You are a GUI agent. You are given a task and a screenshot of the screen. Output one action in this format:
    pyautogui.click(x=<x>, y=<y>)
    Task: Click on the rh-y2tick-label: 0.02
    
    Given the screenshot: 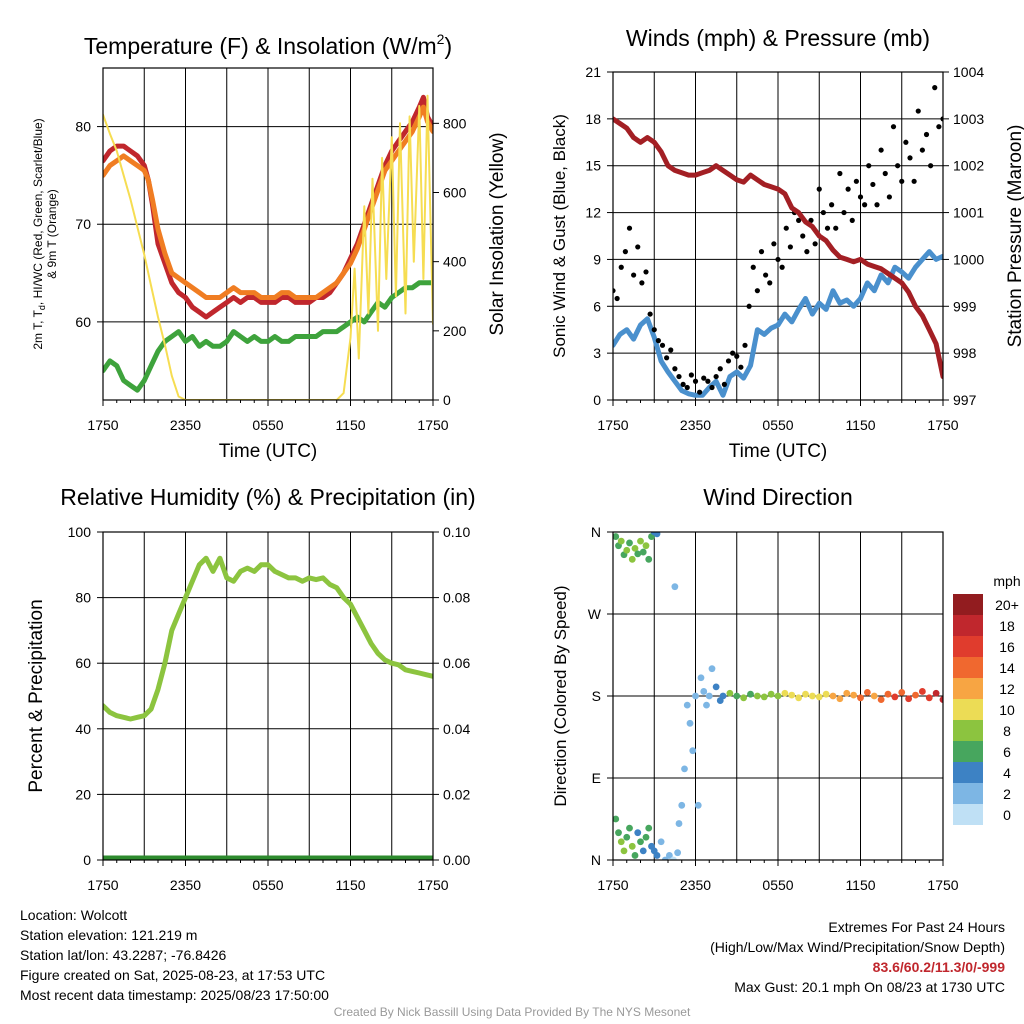 What is the action you would take?
    pyautogui.click(x=456, y=794)
    